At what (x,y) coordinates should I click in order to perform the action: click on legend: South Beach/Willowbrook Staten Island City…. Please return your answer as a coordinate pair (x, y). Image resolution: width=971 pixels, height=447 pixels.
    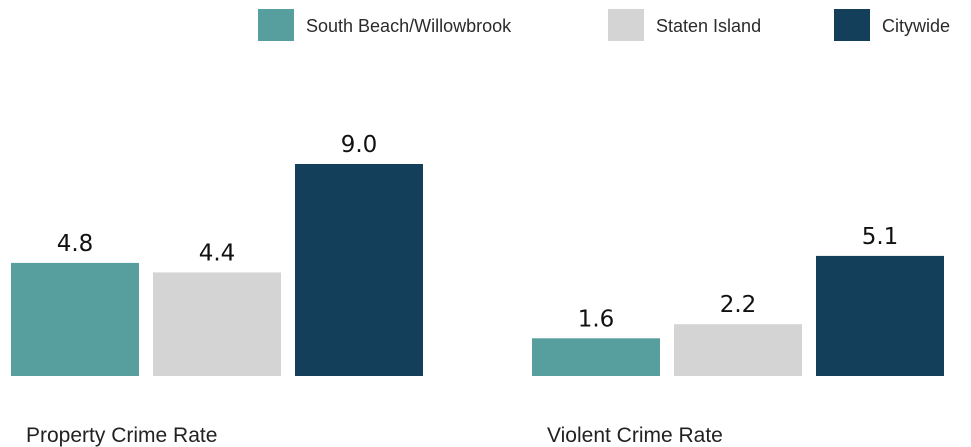
    Looking at the image, I should click on (604, 25).